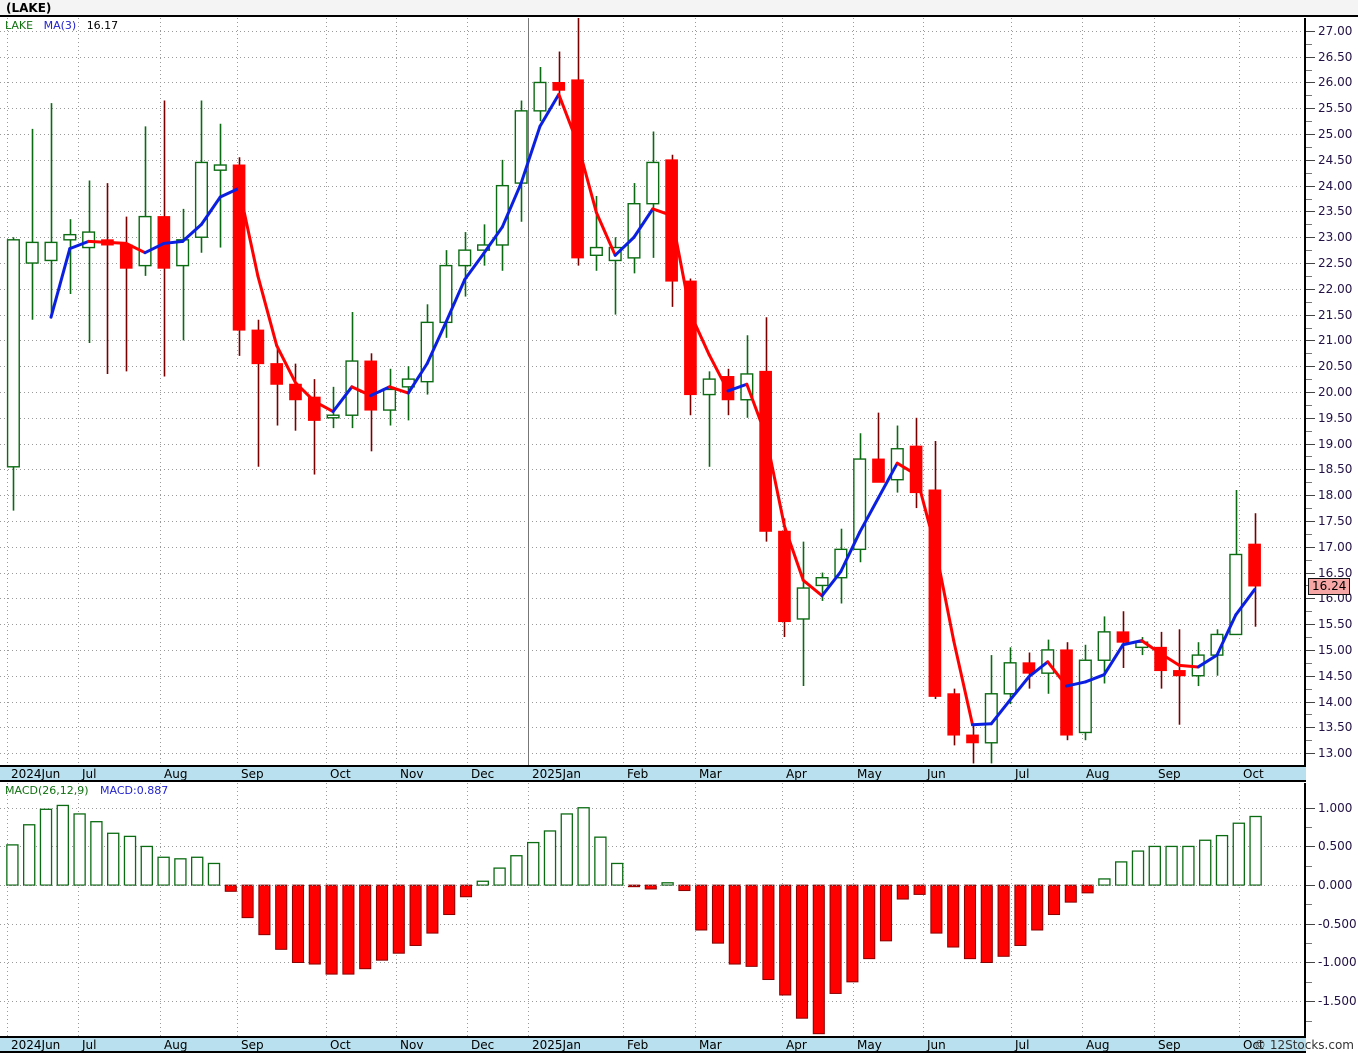 This screenshot has height=1056, width=1360. What do you see at coordinates (86, 790) in the screenshot?
I see `macd-legend: MACD(26,12,9) MACD:0.887` at bounding box center [86, 790].